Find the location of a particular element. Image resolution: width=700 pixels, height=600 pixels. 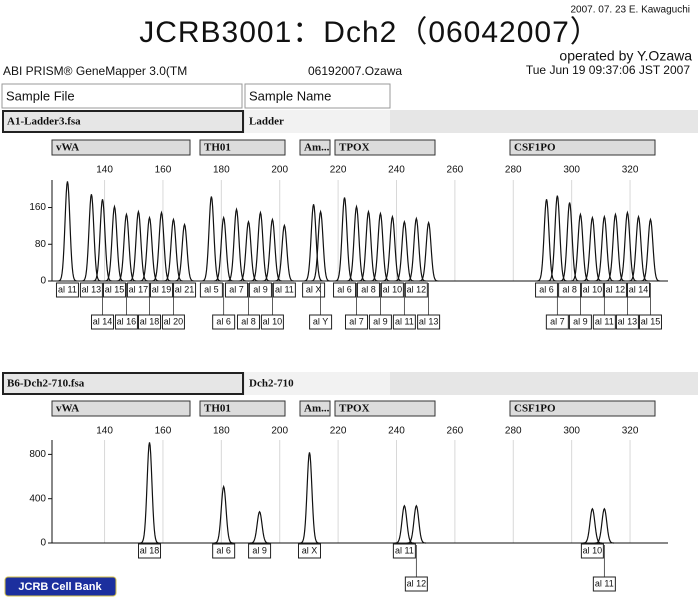

allele-label: al 18 is located at coordinates (150, 550).